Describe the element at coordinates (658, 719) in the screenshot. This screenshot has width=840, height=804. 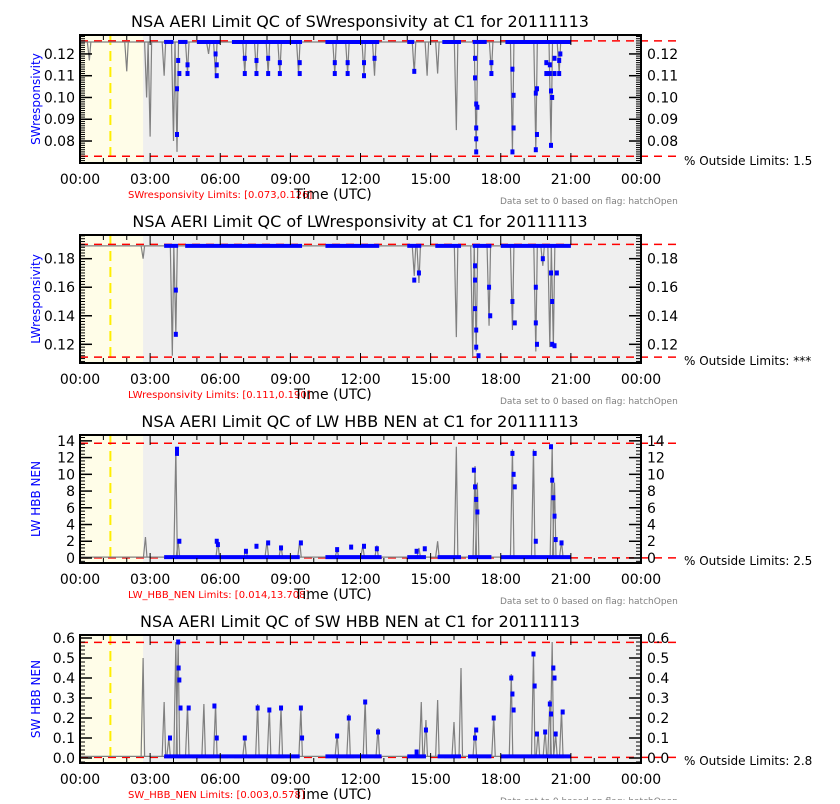
I see `y-tick-label-right: 0.2` at that location.